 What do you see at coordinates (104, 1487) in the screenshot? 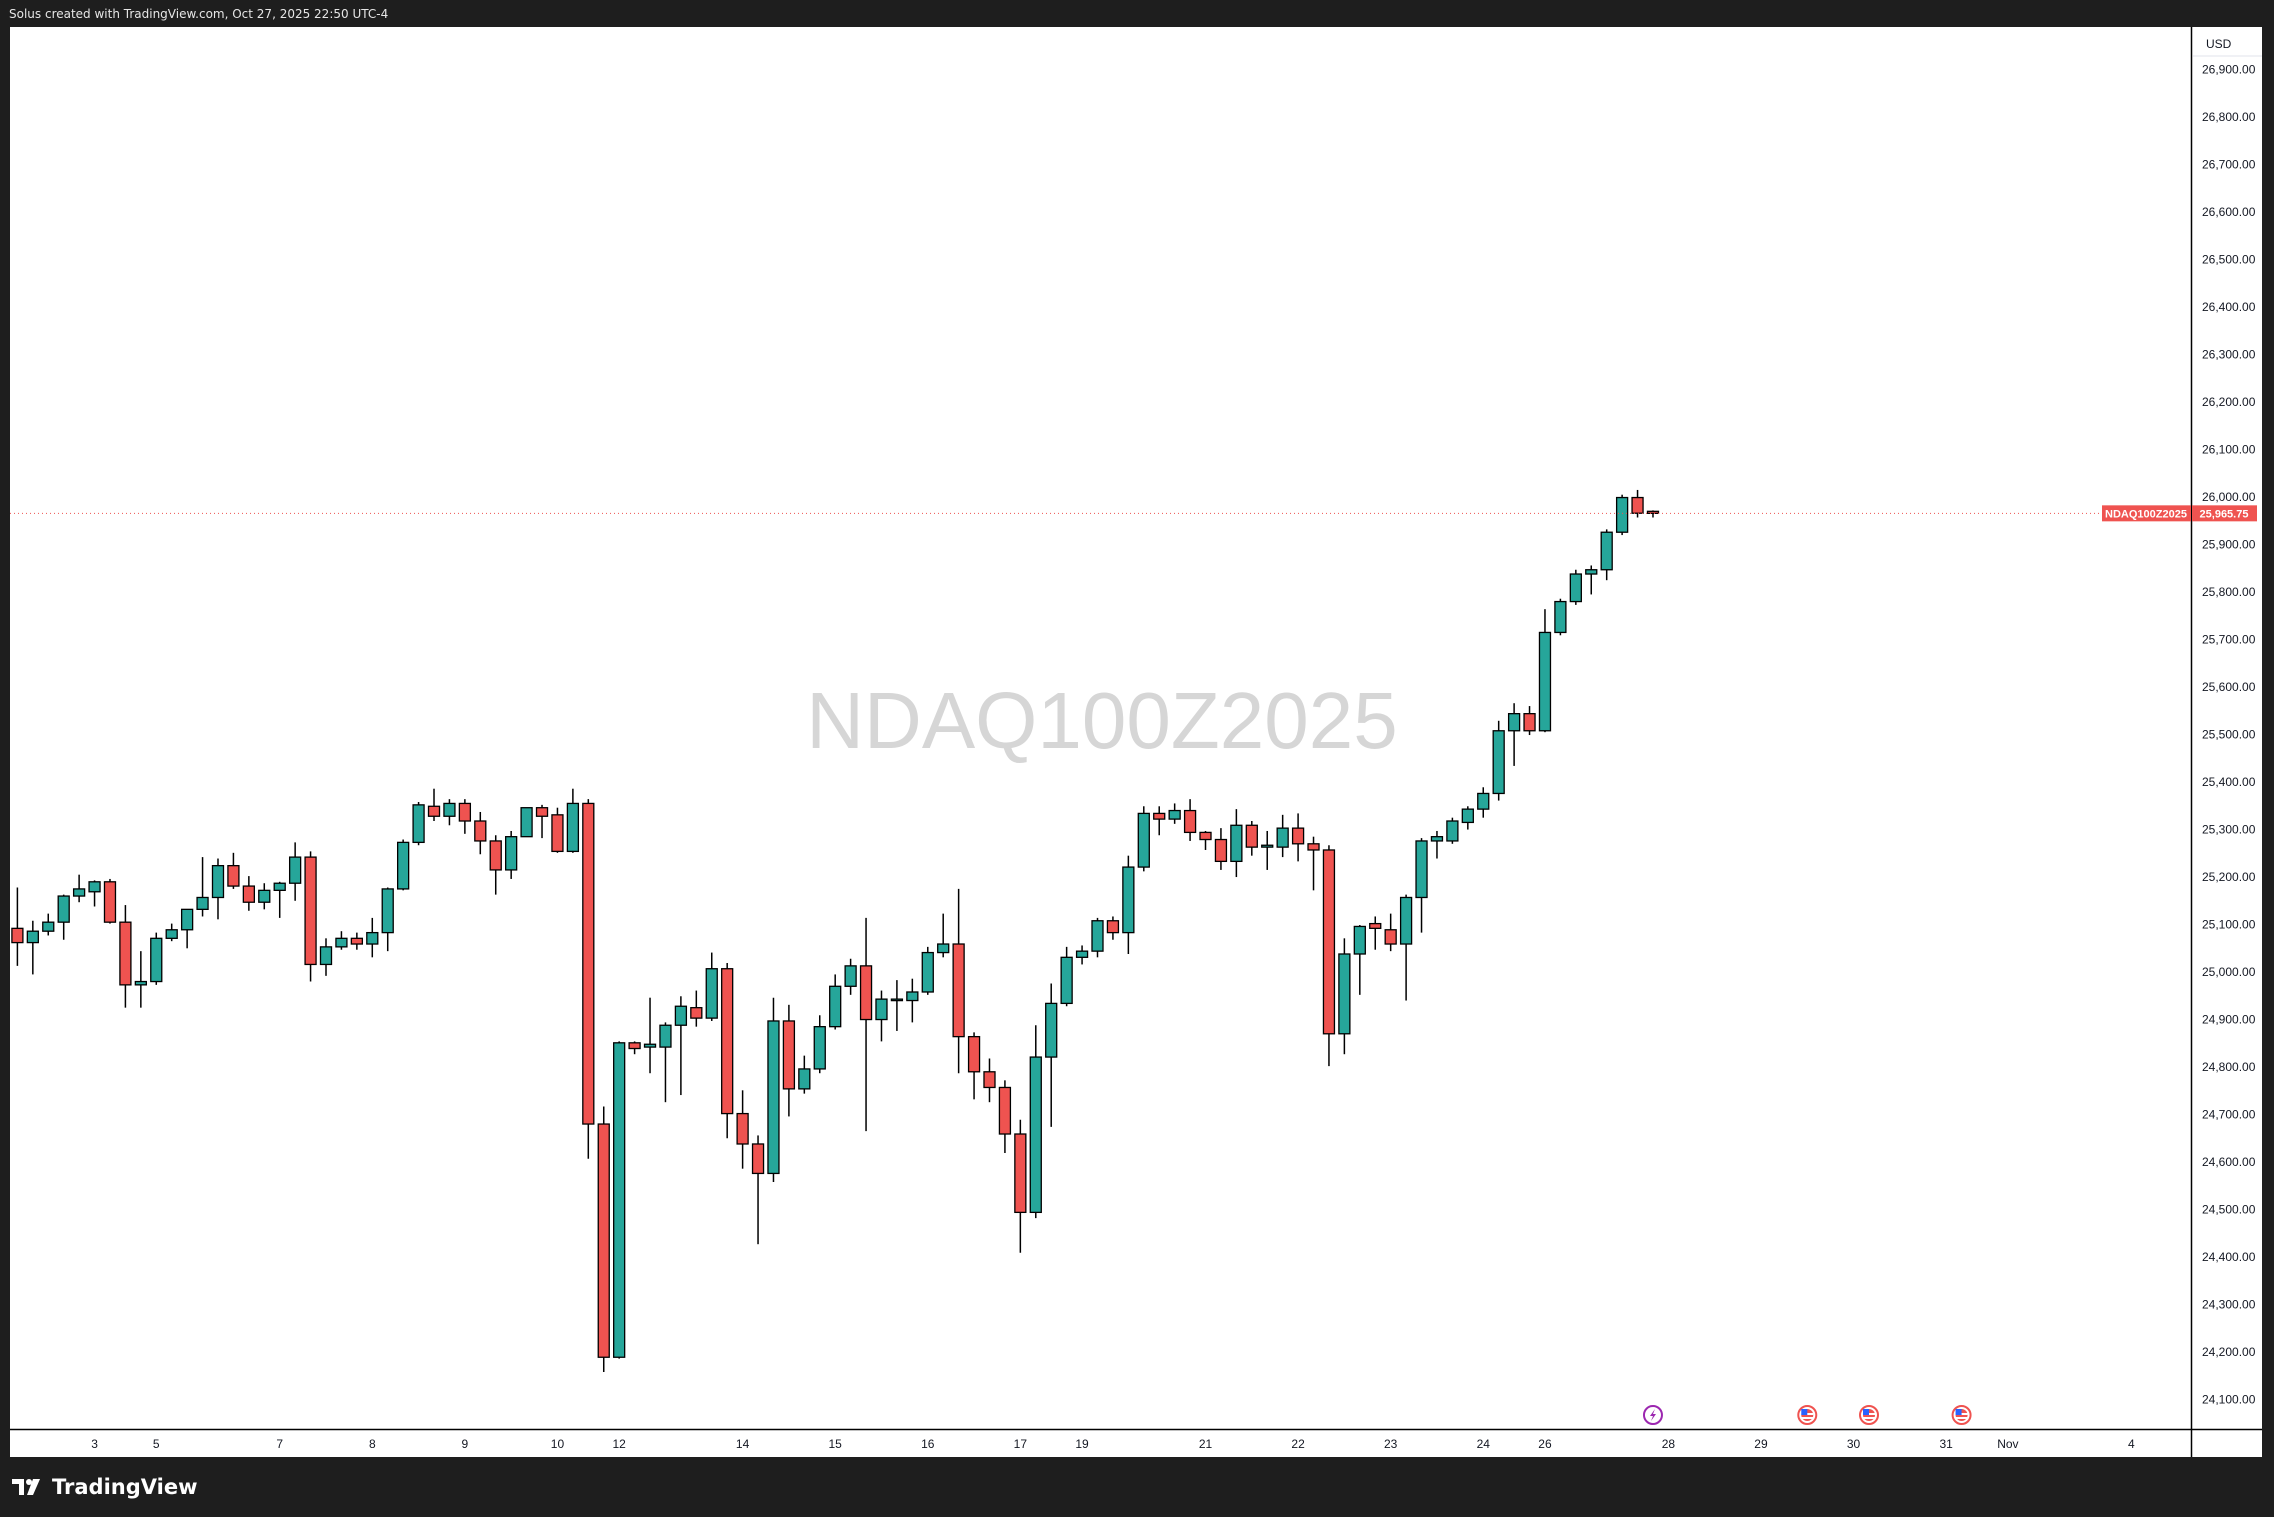
I see `tradingview-logo: TradingView` at bounding box center [104, 1487].